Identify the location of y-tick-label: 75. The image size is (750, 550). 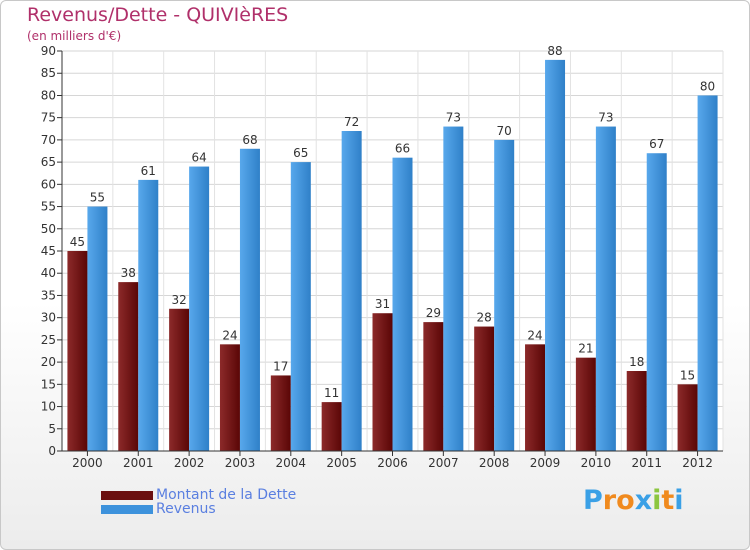
(48, 118).